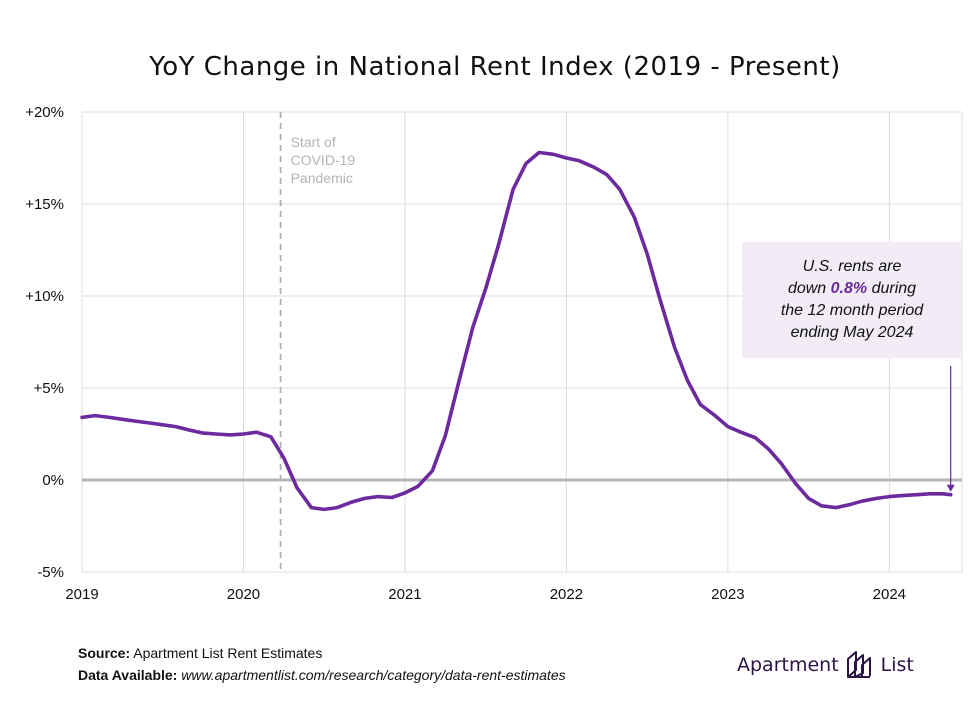  I want to click on x-tick-label: 2019, so click(81, 594).